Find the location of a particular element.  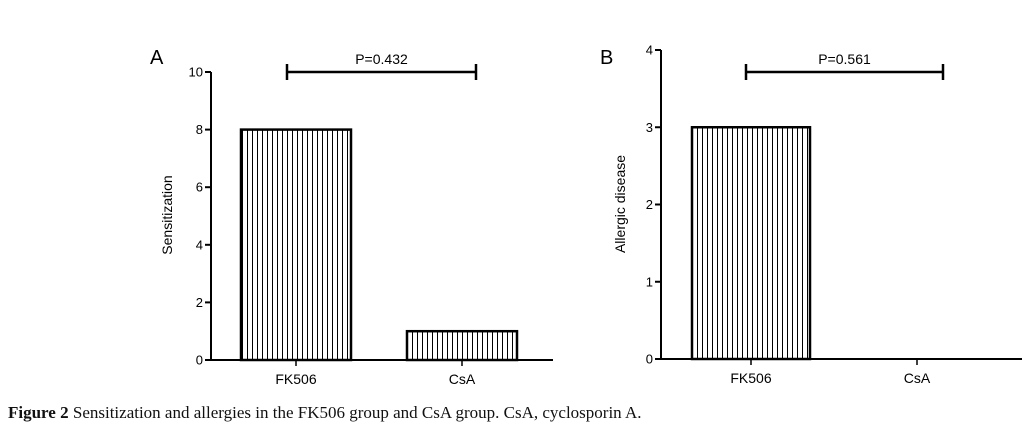

p-value-label: P=0.561 is located at coordinates (844, 59).